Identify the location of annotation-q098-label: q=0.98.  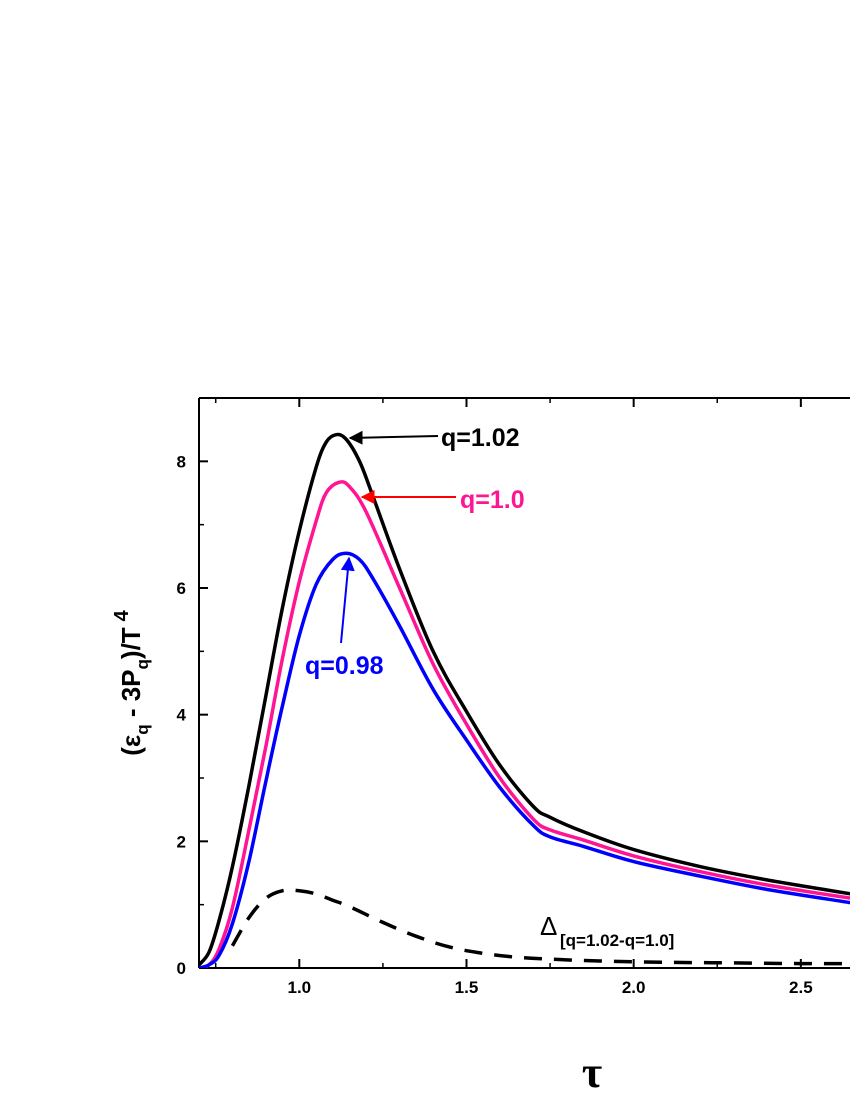
(344, 666).